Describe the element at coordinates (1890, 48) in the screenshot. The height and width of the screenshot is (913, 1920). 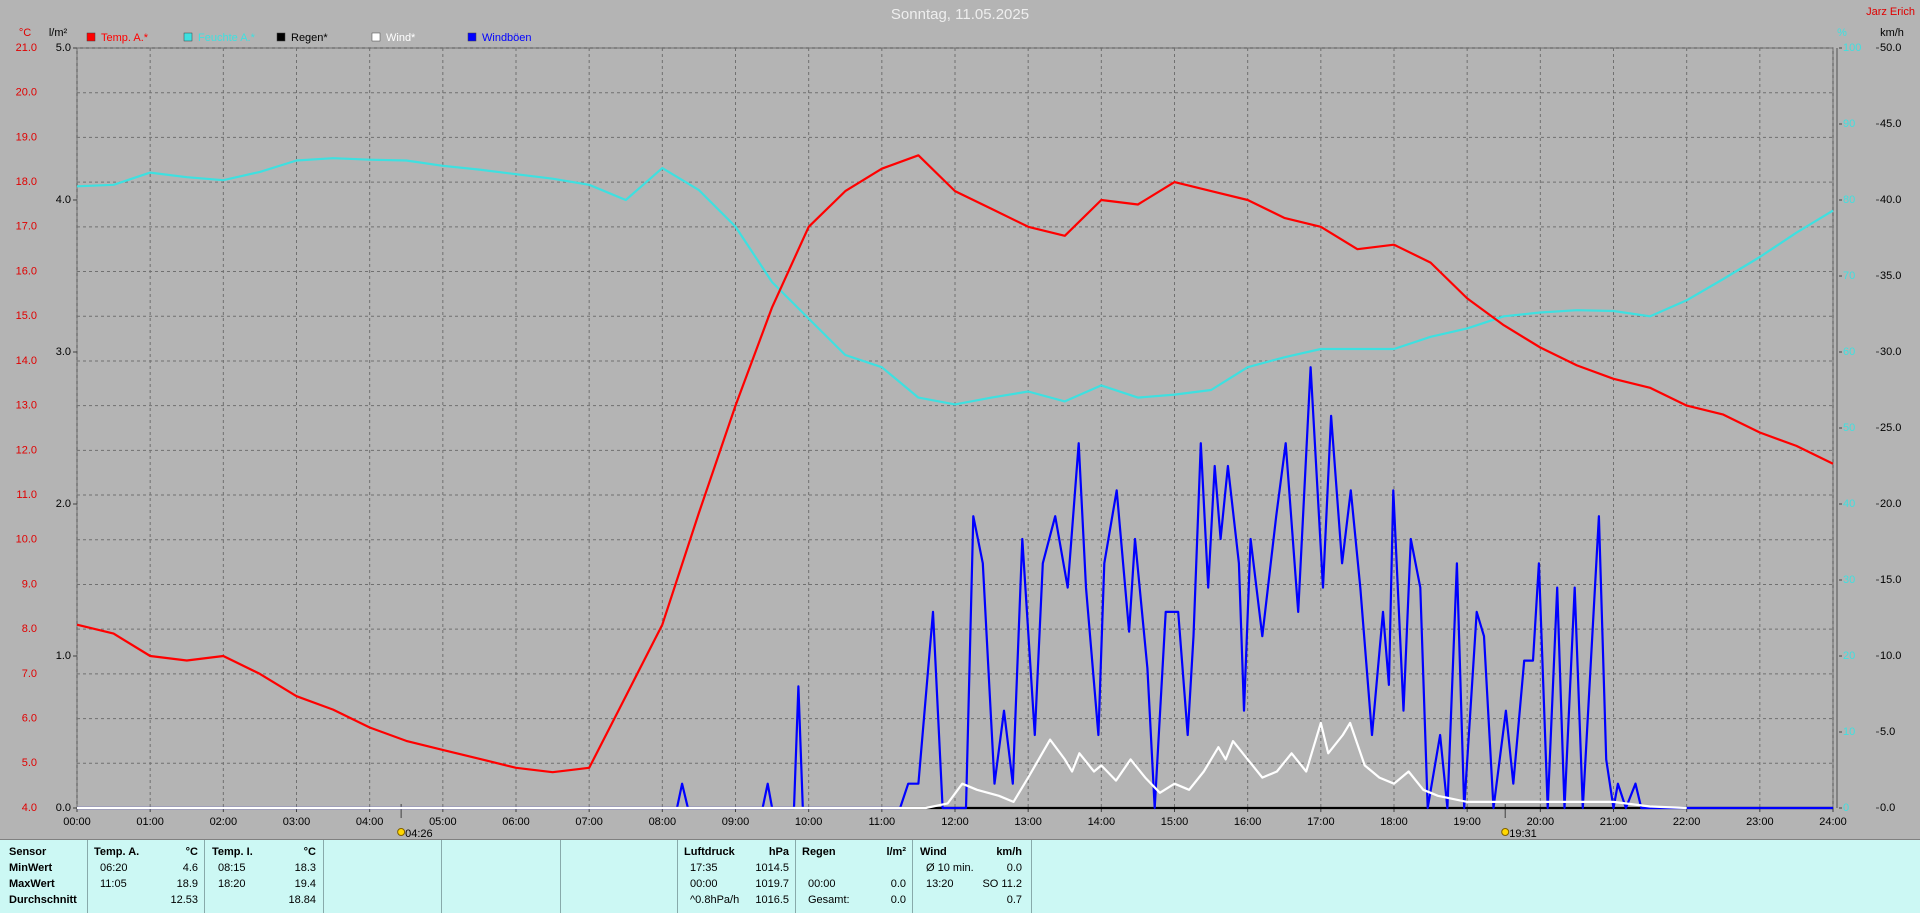
I see `y4-tick-label: 50.0` at that location.